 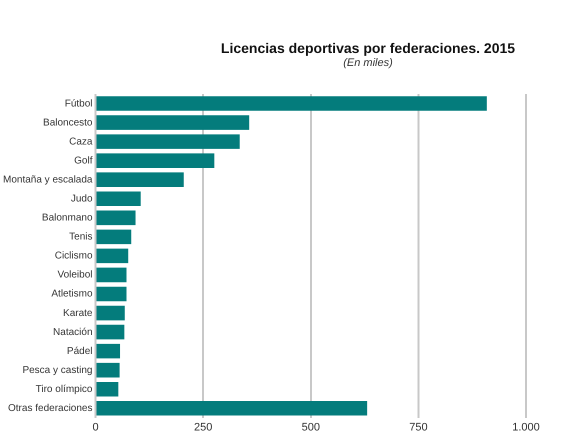 What do you see at coordinates (78, 313) in the screenshot?
I see `y-tick-label: Karate` at bounding box center [78, 313].